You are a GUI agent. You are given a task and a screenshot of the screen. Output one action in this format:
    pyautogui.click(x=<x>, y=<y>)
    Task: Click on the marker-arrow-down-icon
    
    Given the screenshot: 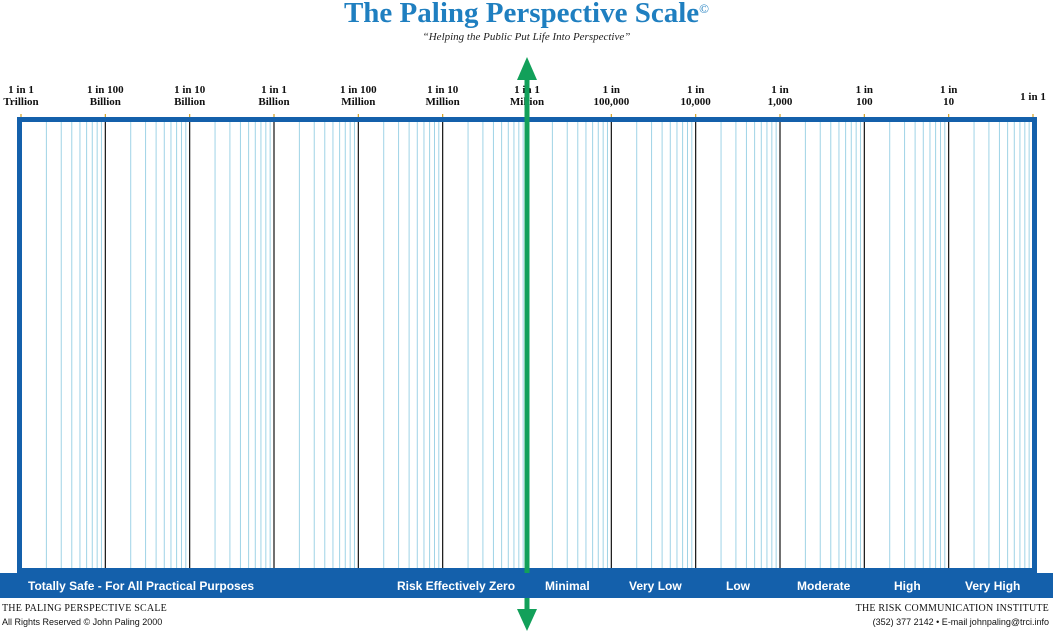 What is the action you would take?
    pyautogui.click(x=527, y=620)
    